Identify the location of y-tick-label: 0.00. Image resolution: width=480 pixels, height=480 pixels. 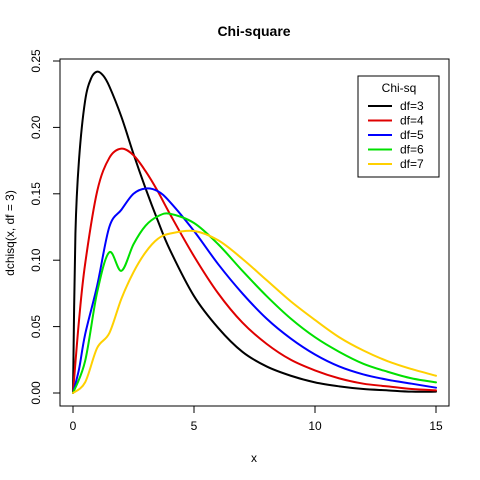
(36, 393).